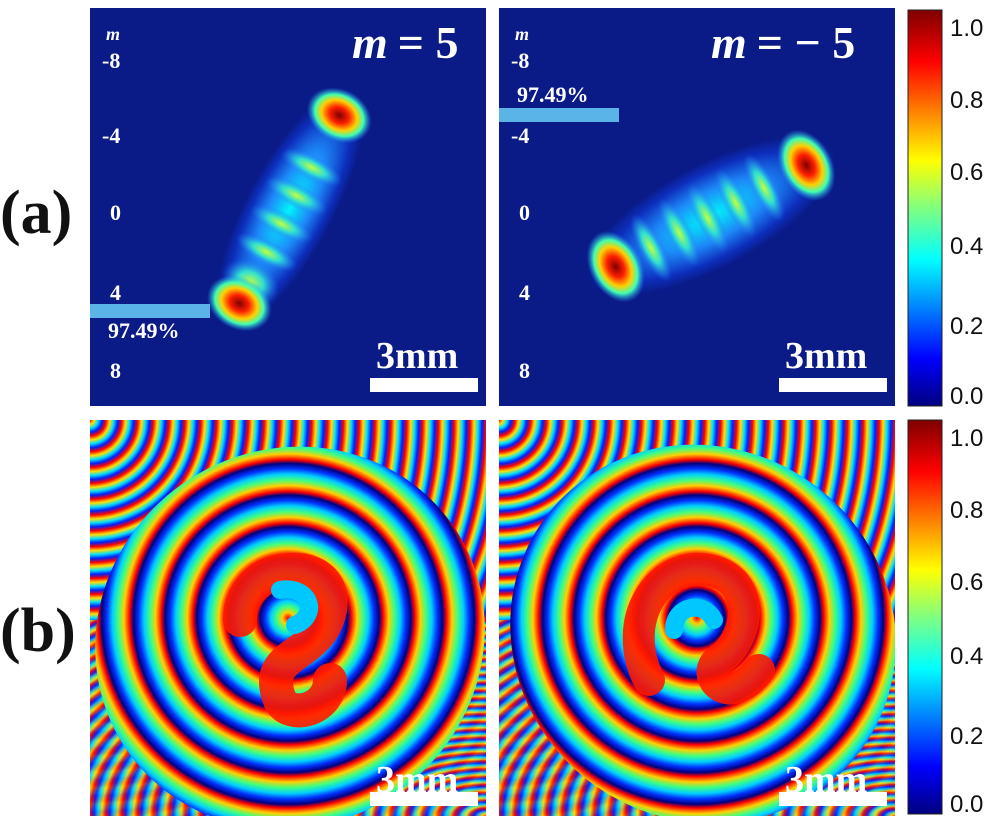 The width and height of the screenshot is (1000, 820). What do you see at coordinates (952, 209) in the screenshot?
I see `colorbar-a: 1.0 0.8 0.6 0.4 0.2 0.0` at bounding box center [952, 209].